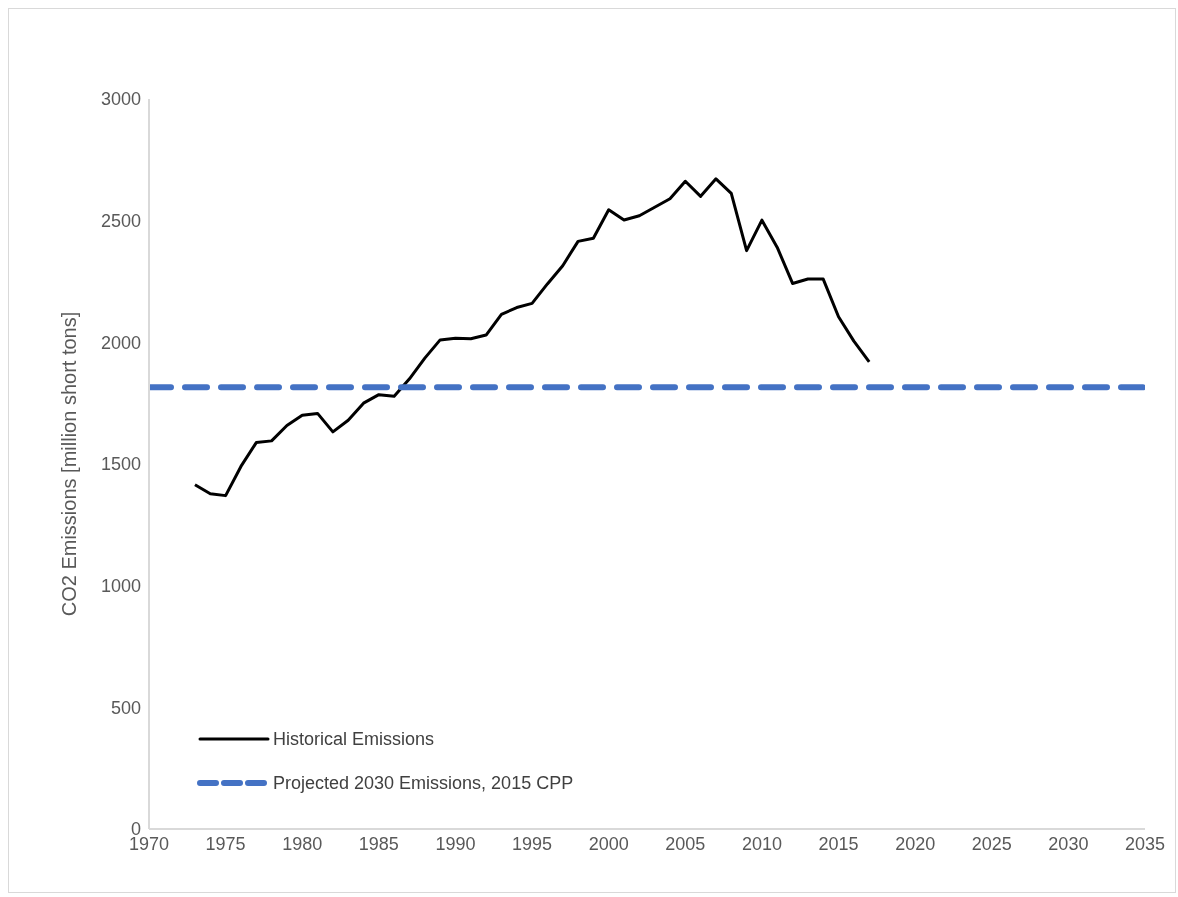 The width and height of the screenshot is (1178, 897). Describe the element at coordinates (378, 843) in the screenshot. I see `x-tick-label: 1985` at that location.